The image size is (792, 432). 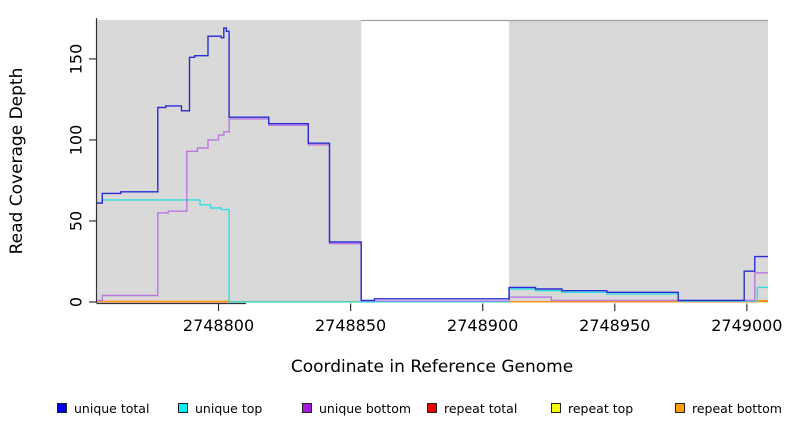 I want to click on legend-item-unique-total: unique total, so click(x=103, y=408).